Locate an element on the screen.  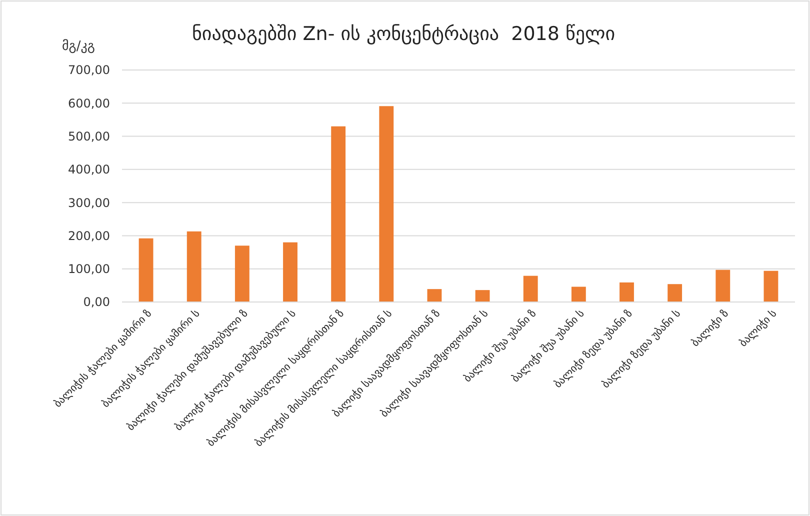
y-tick-label: 300,00 is located at coordinates (89, 203).